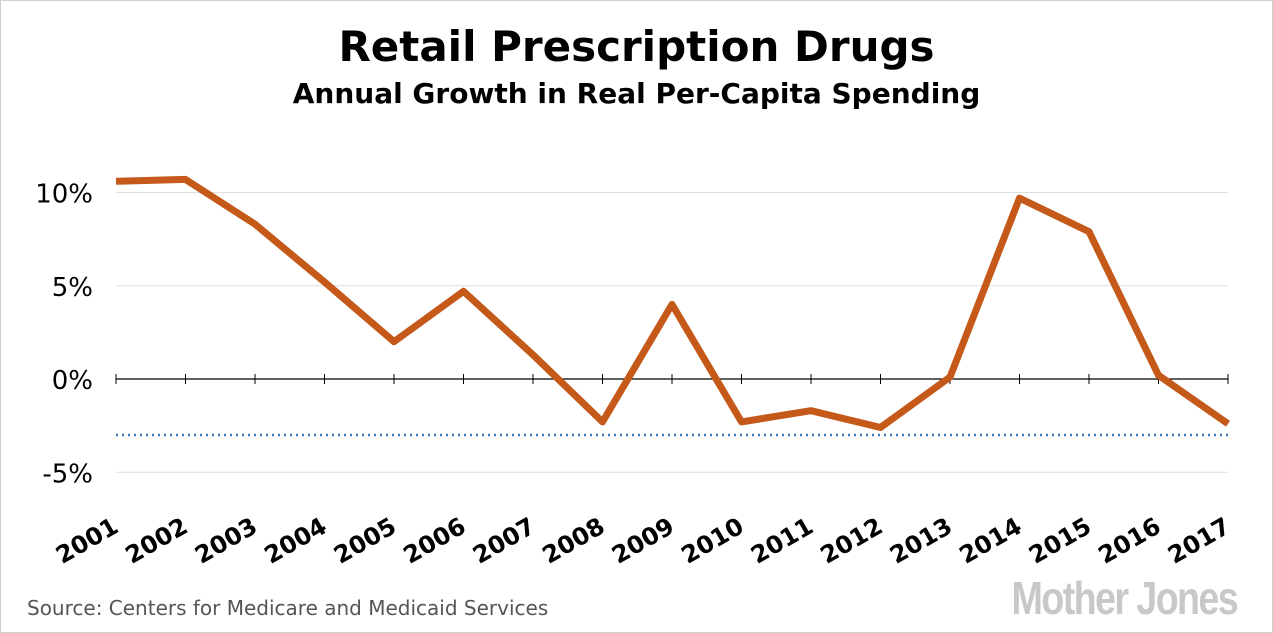 The height and width of the screenshot is (633, 1273). What do you see at coordinates (67, 474) in the screenshot?
I see `y-tick-label: -5%` at bounding box center [67, 474].